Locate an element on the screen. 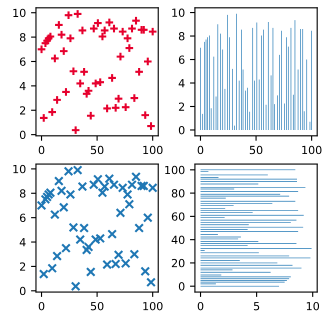  x-tick-label: 5 is located at coordinates (257, 306).